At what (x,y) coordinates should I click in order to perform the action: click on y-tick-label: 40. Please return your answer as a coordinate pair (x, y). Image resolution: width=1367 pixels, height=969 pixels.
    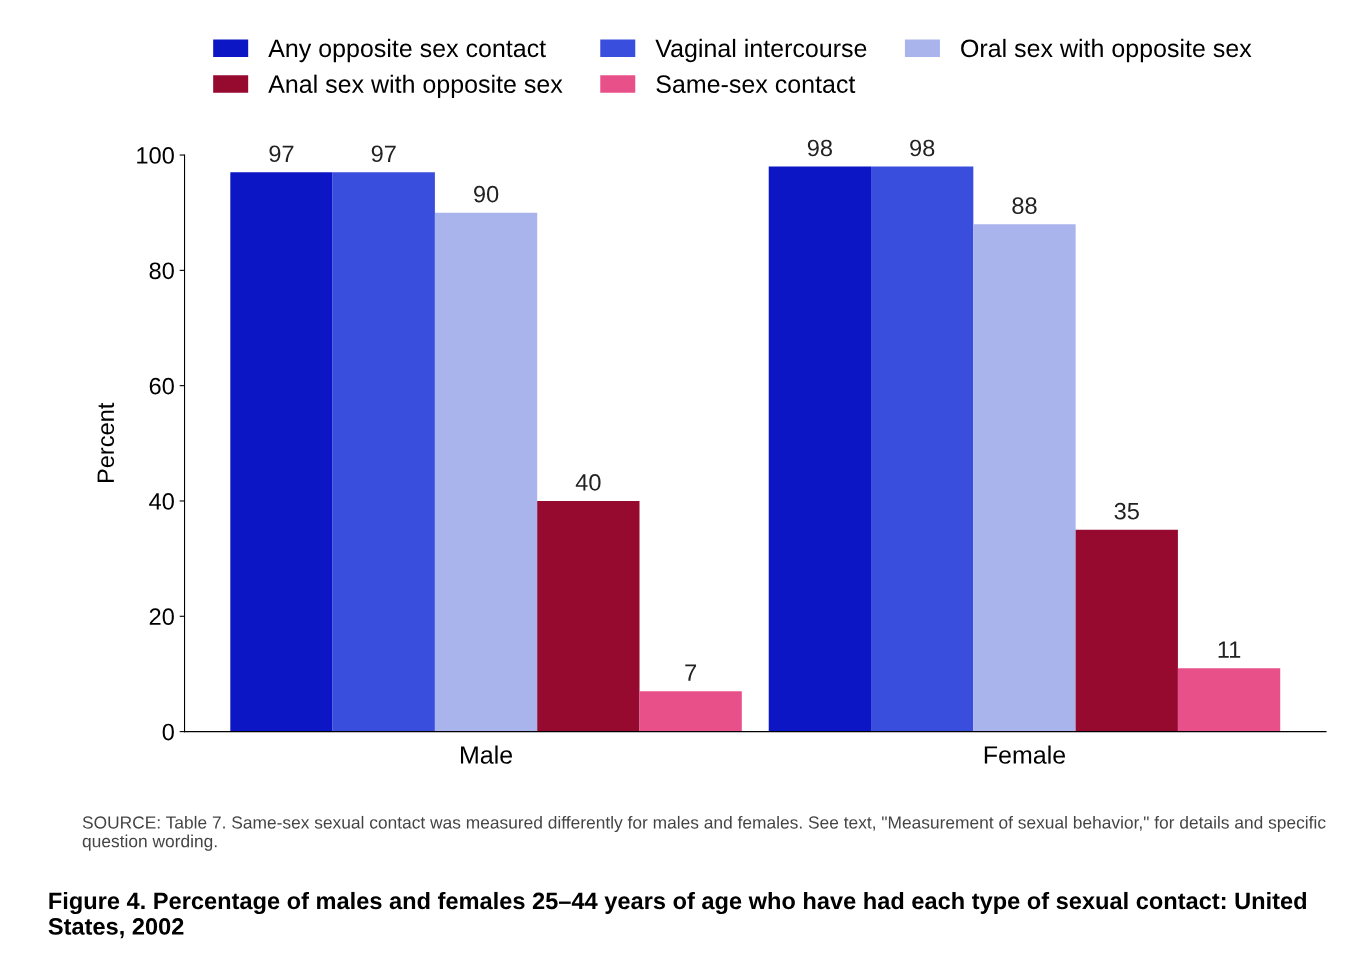
    Looking at the image, I should click on (161, 501).